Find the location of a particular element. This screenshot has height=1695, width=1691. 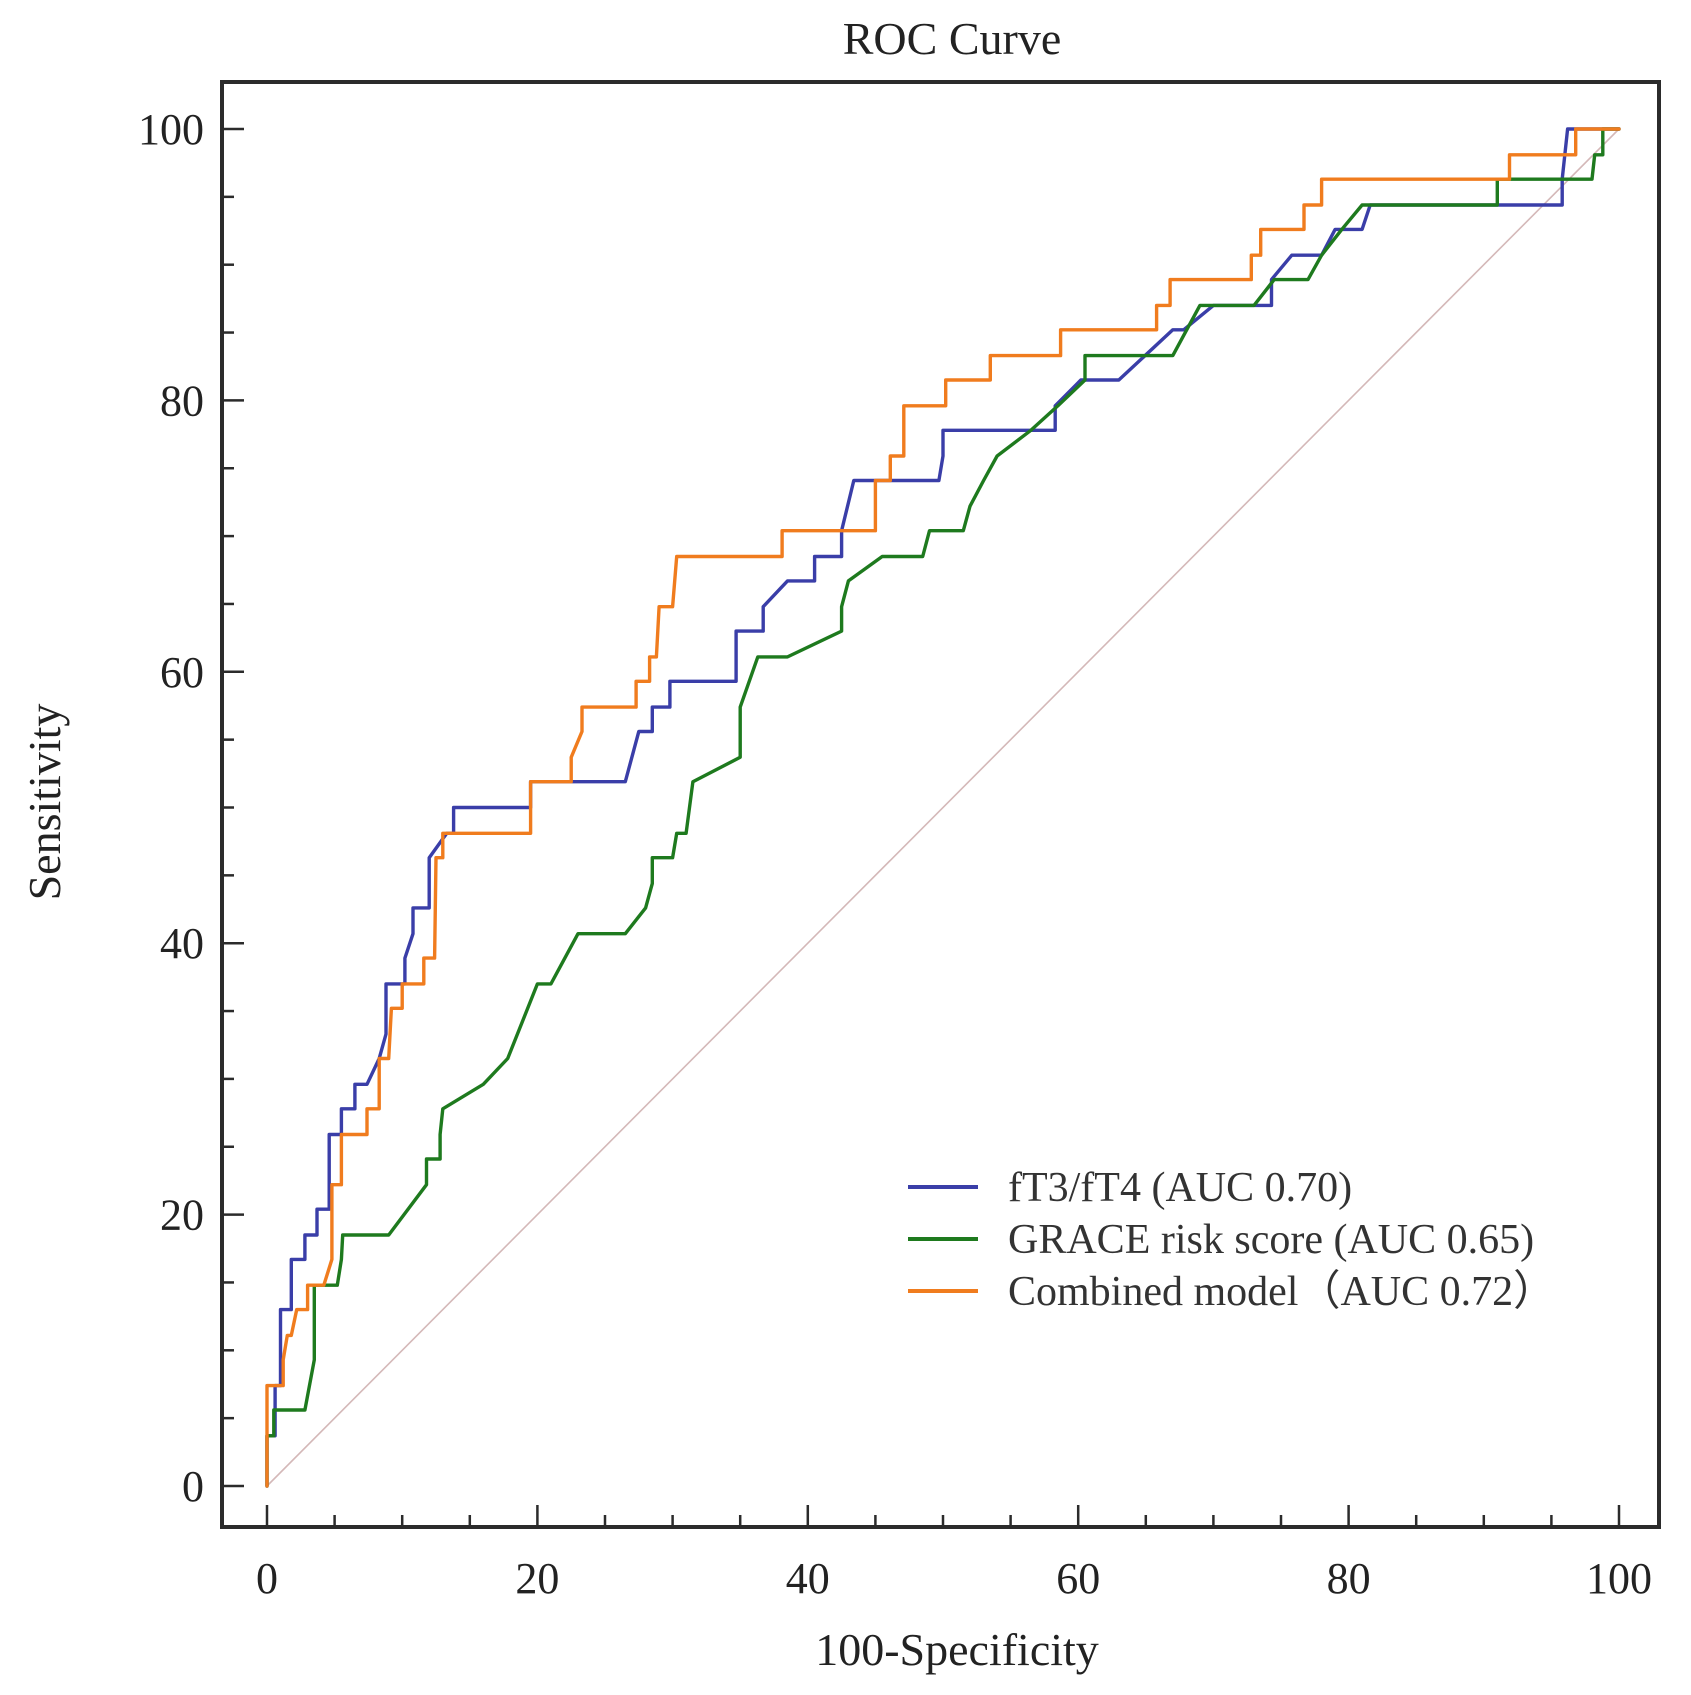

chart-title: ROC Curve is located at coordinates (952, 38).